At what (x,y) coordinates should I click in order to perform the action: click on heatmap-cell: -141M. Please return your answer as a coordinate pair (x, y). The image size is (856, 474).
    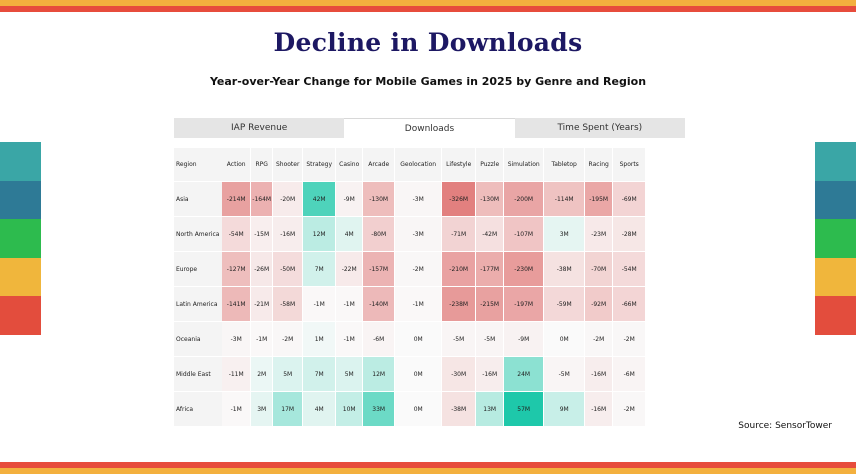
    Looking at the image, I should click on (236, 304).